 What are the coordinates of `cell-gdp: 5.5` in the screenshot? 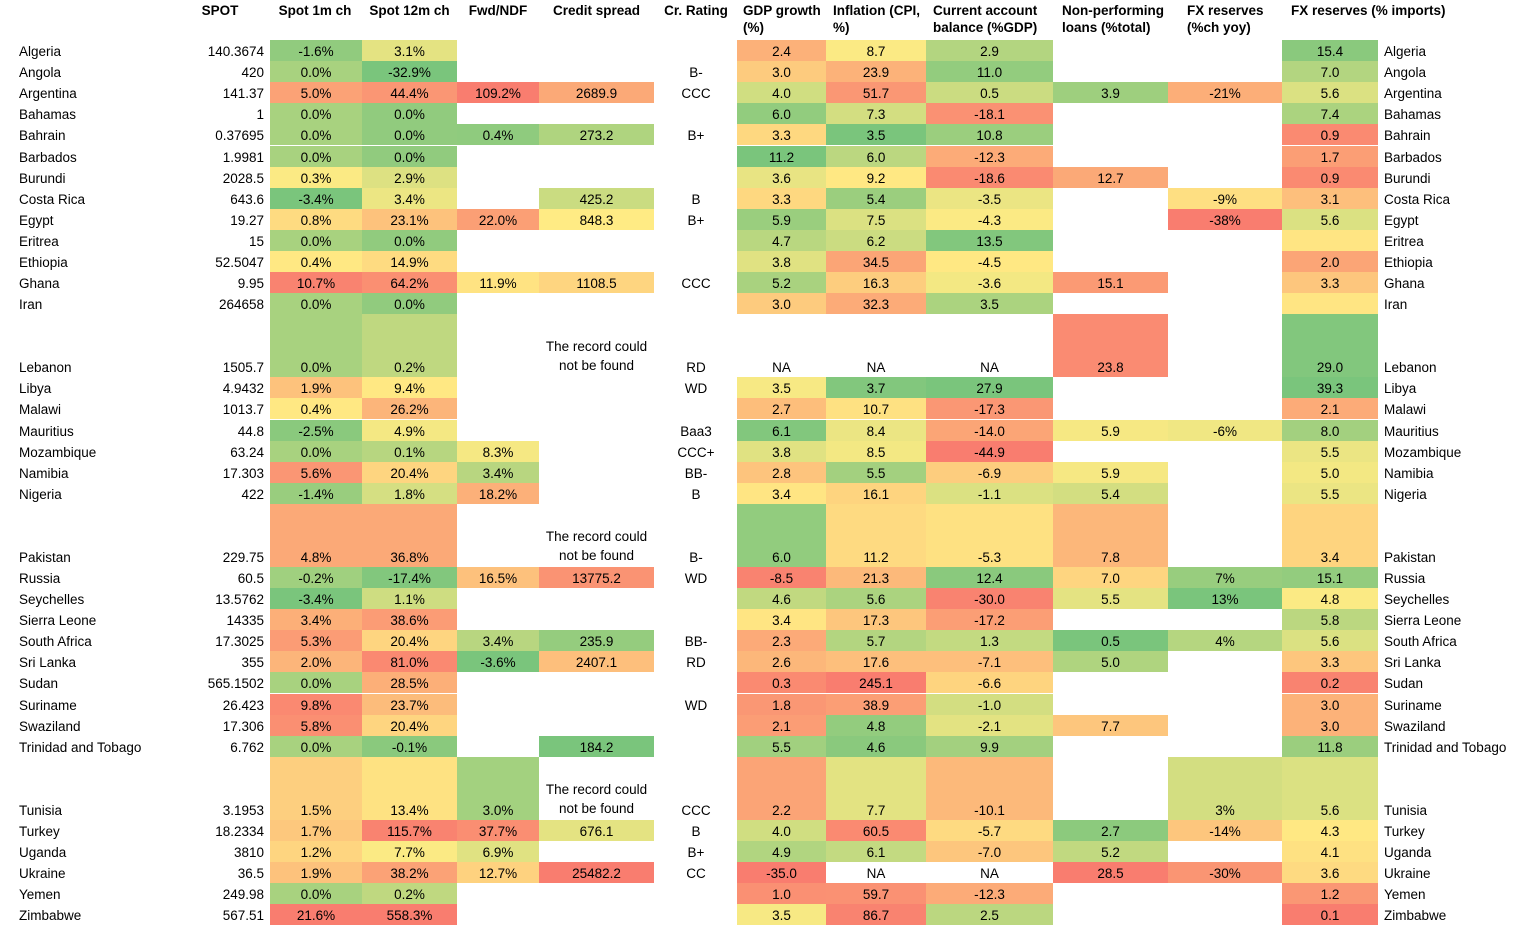 It's located at (781, 746).